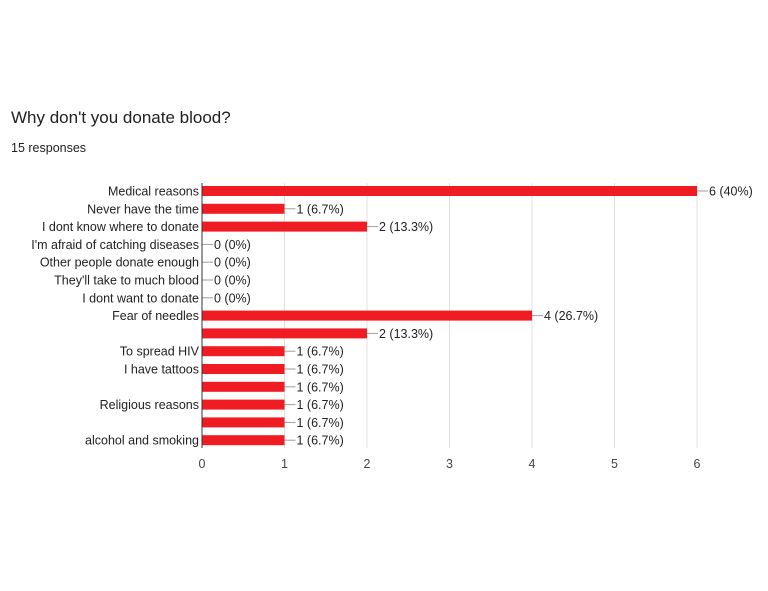 This screenshot has width=768, height=591. Describe the element at coordinates (49, 148) in the screenshot. I see `response-count: 15 responses` at that location.